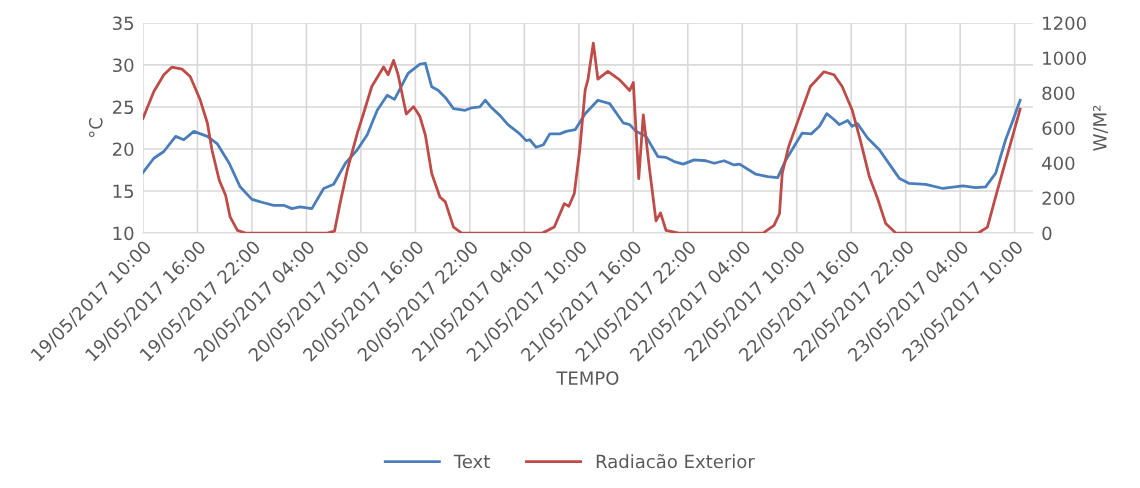 This screenshot has height=488, width=1140. Describe the element at coordinates (1047, 233) in the screenshot. I see `y2-tick-label: 0` at that location.